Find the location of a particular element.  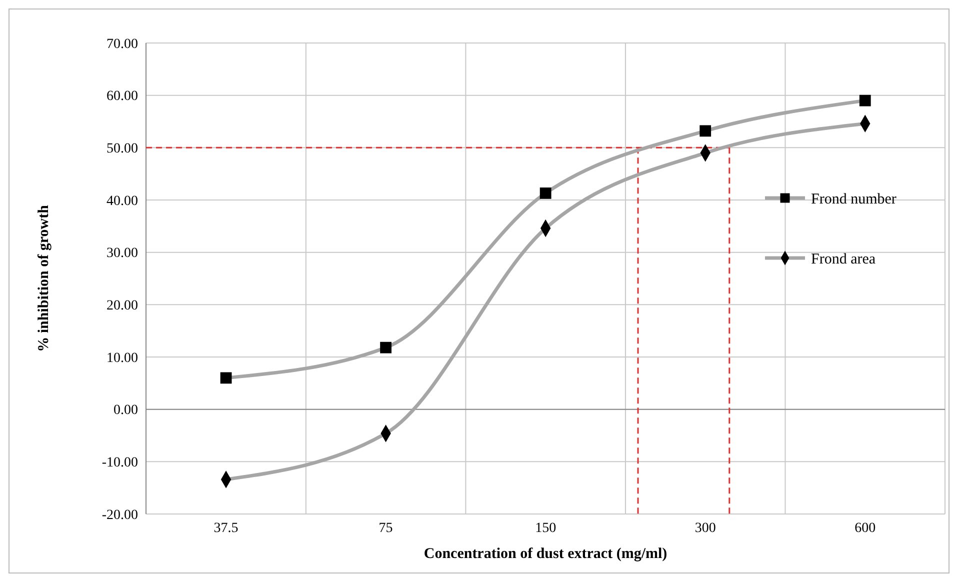

y-tick-label: 40.00 is located at coordinates (122, 201).